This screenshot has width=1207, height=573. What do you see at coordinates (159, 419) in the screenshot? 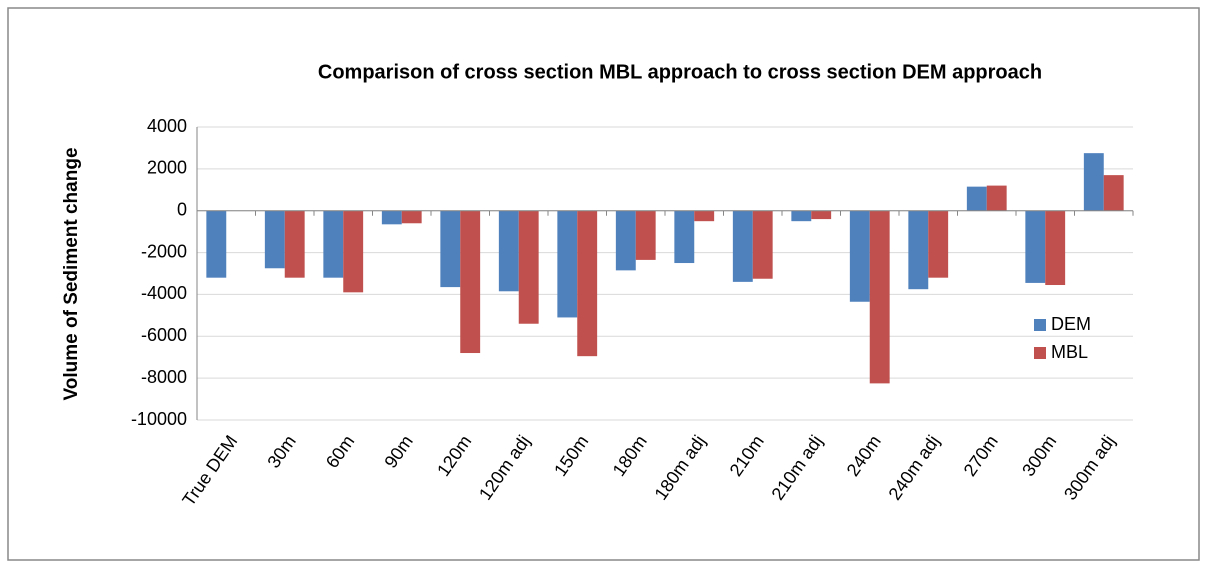
I see `y-tick-label: -10000` at bounding box center [159, 419].